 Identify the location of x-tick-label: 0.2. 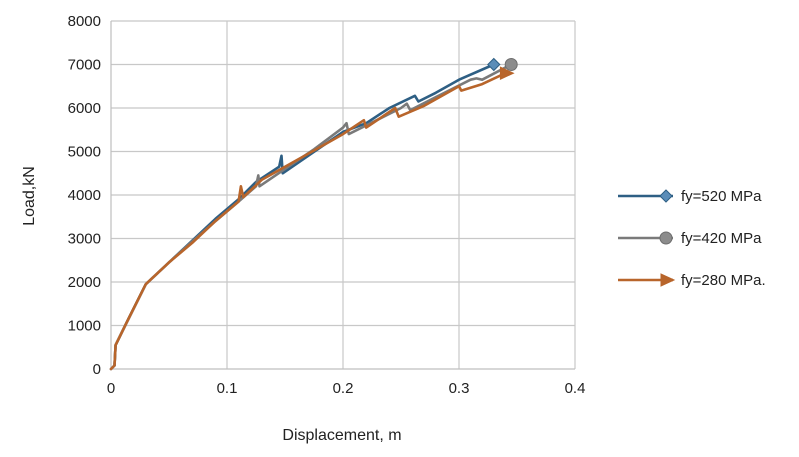
(343, 388).